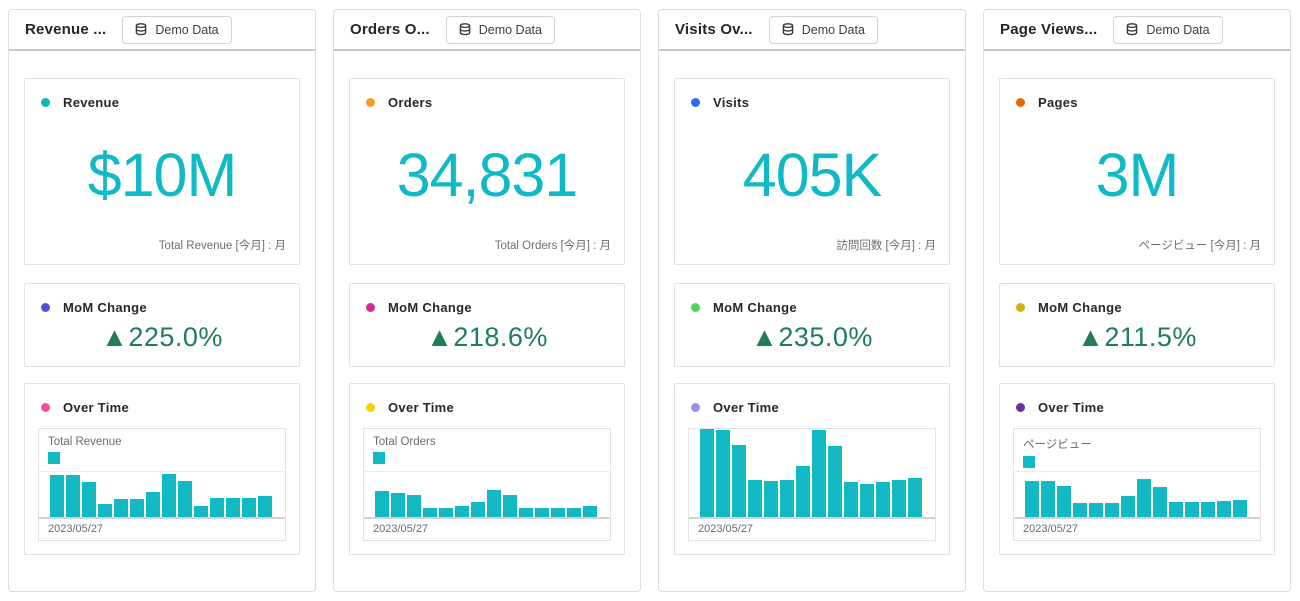 The height and width of the screenshot is (601, 1300). I want to click on mom-change-value: ▲225.0%, so click(162, 337).